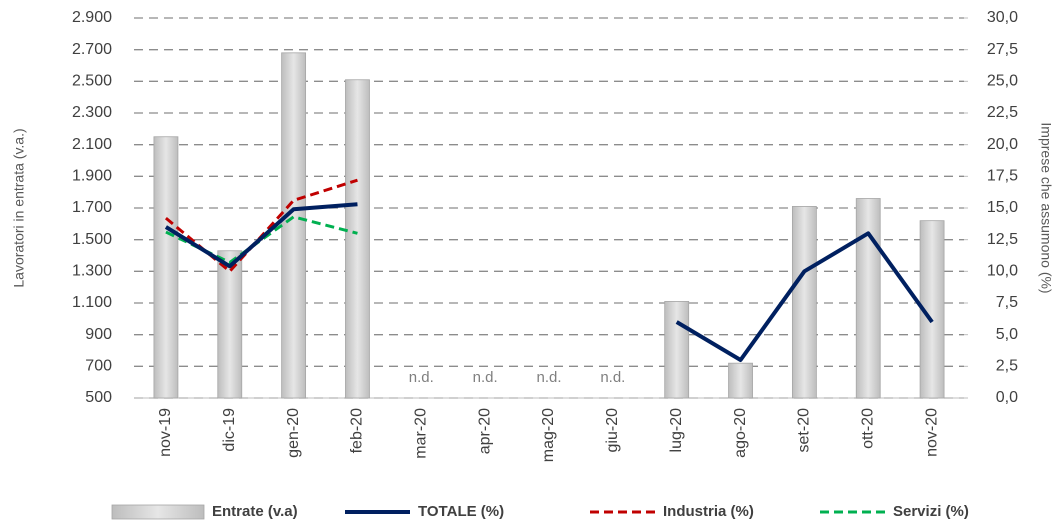 The width and height of the screenshot is (1060, 526). What do you see at coordinates (461, 511) in the screenshot?
I see `legend-label: TOTALE (%)` at bounding box center [461, 511].